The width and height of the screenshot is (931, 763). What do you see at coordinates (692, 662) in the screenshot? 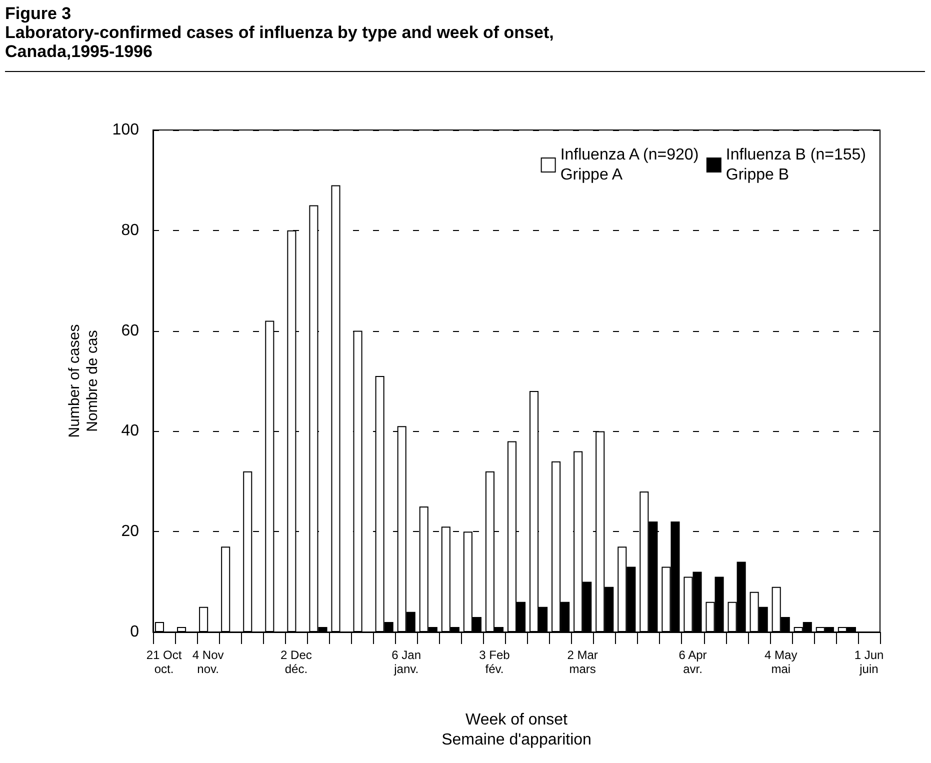
I see `x-tick-label: 6 Apr avr.` at bounding box center [692, 662].